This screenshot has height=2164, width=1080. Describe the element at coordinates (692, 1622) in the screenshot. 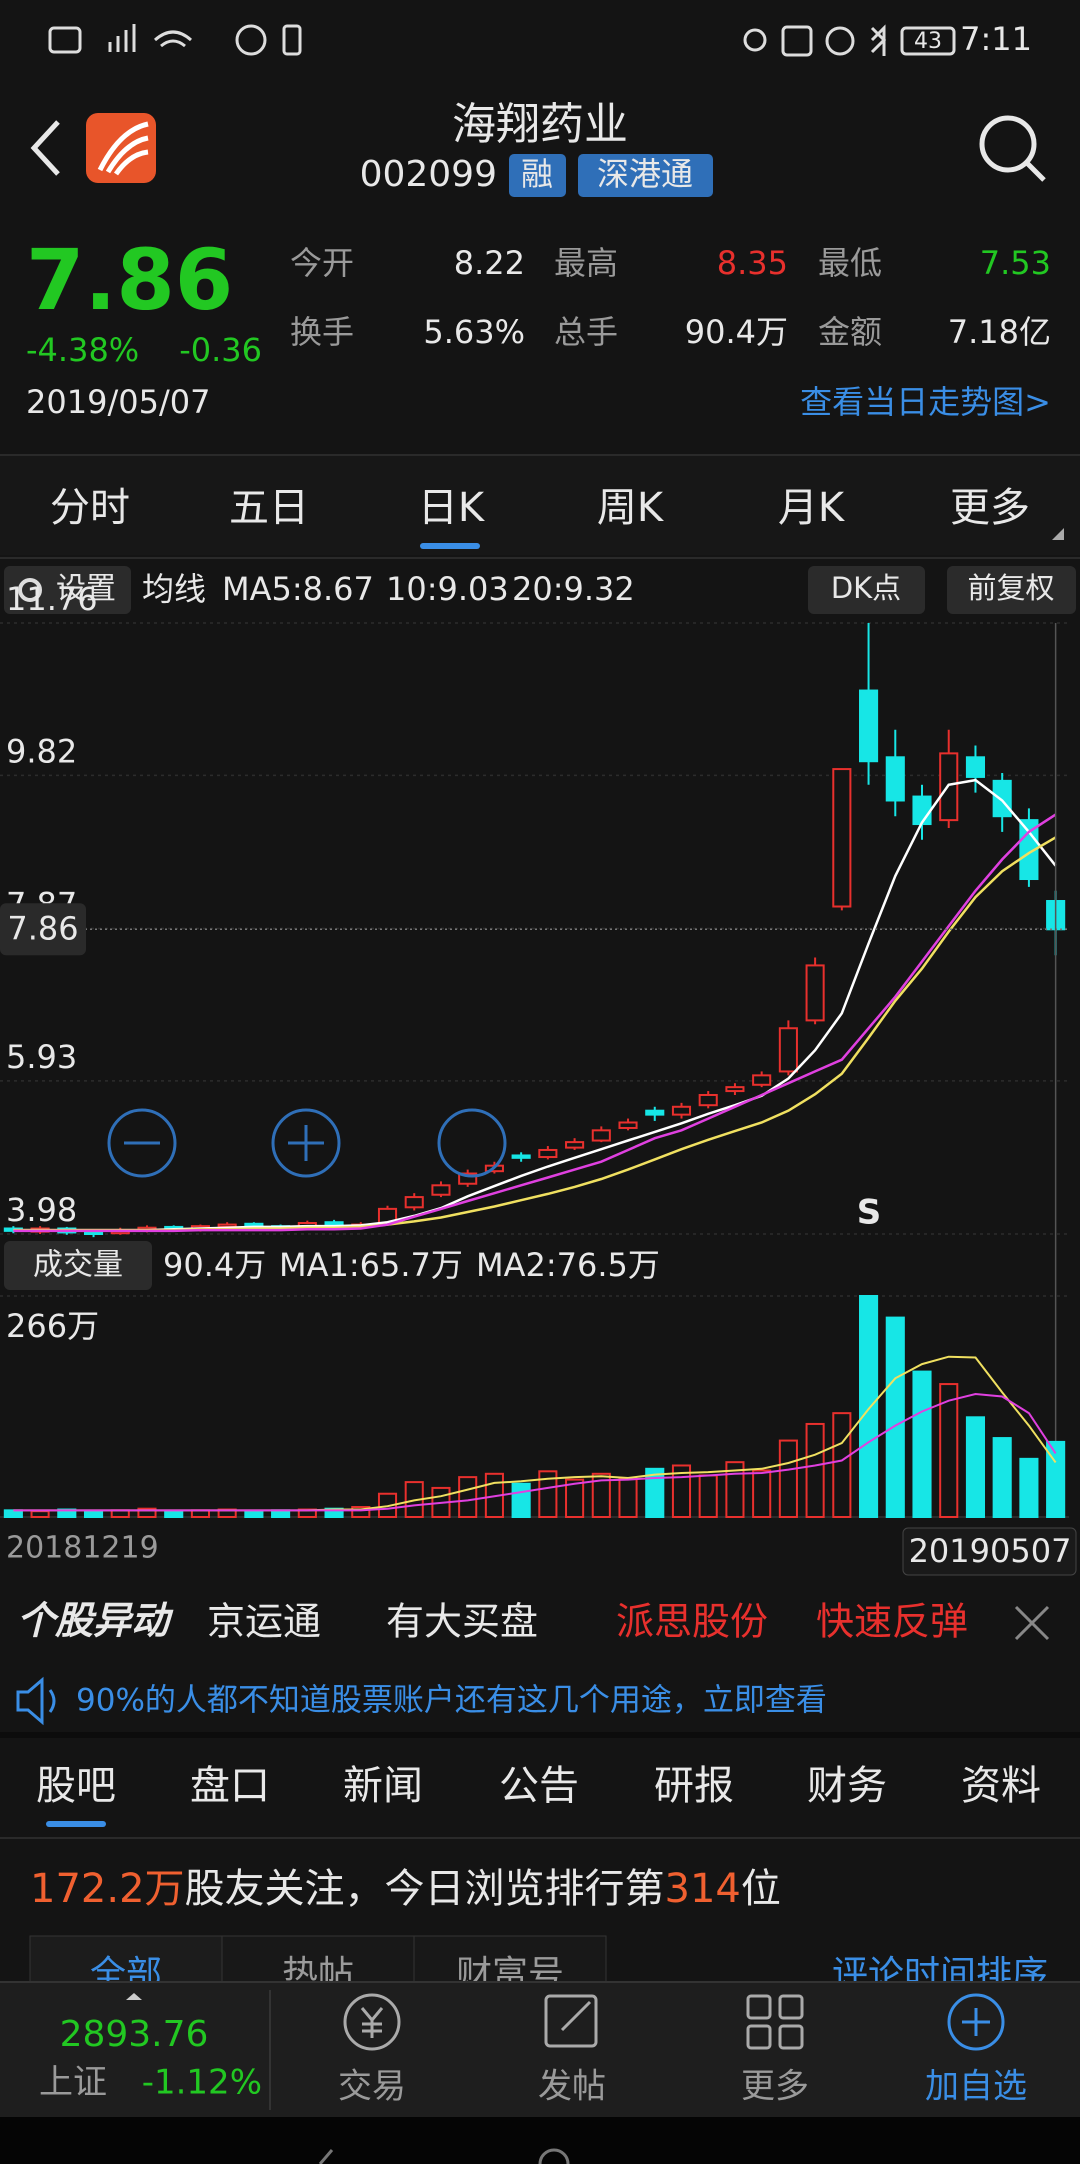

I see `ticker-item: 派思股份` at that location.